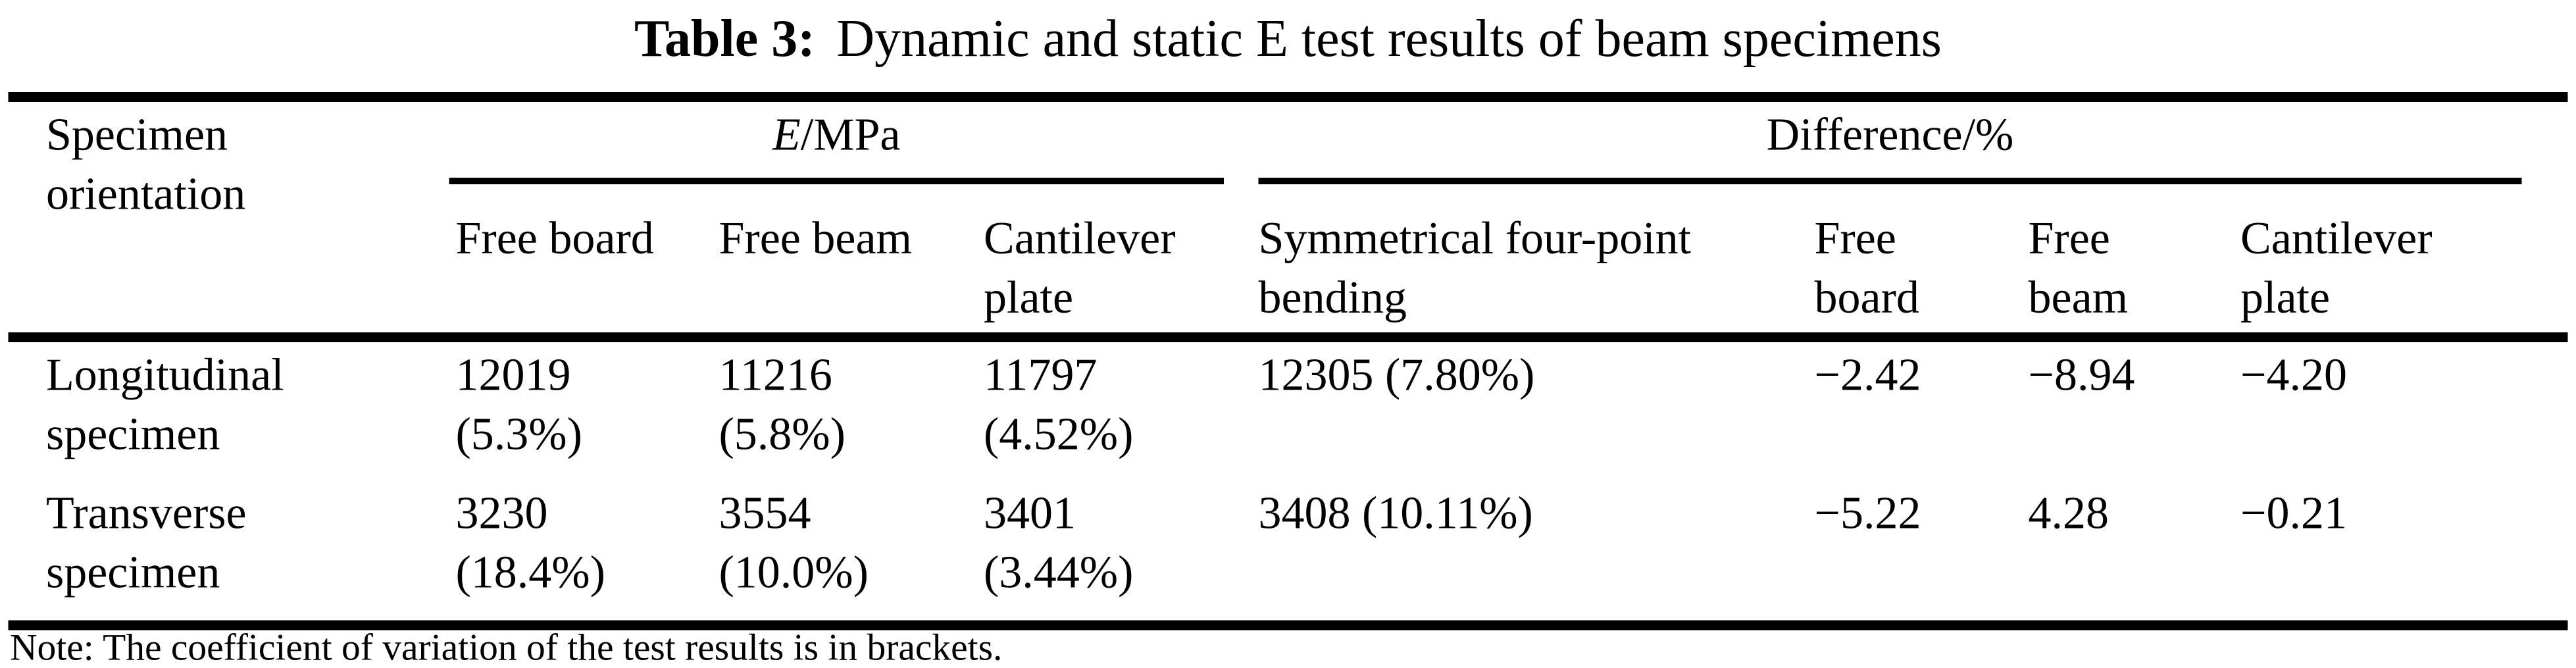 This screenshot has width=2576, height=668. I want to click on cell-transverse-free-board: 3230 (18.4%), so click(530, 545).